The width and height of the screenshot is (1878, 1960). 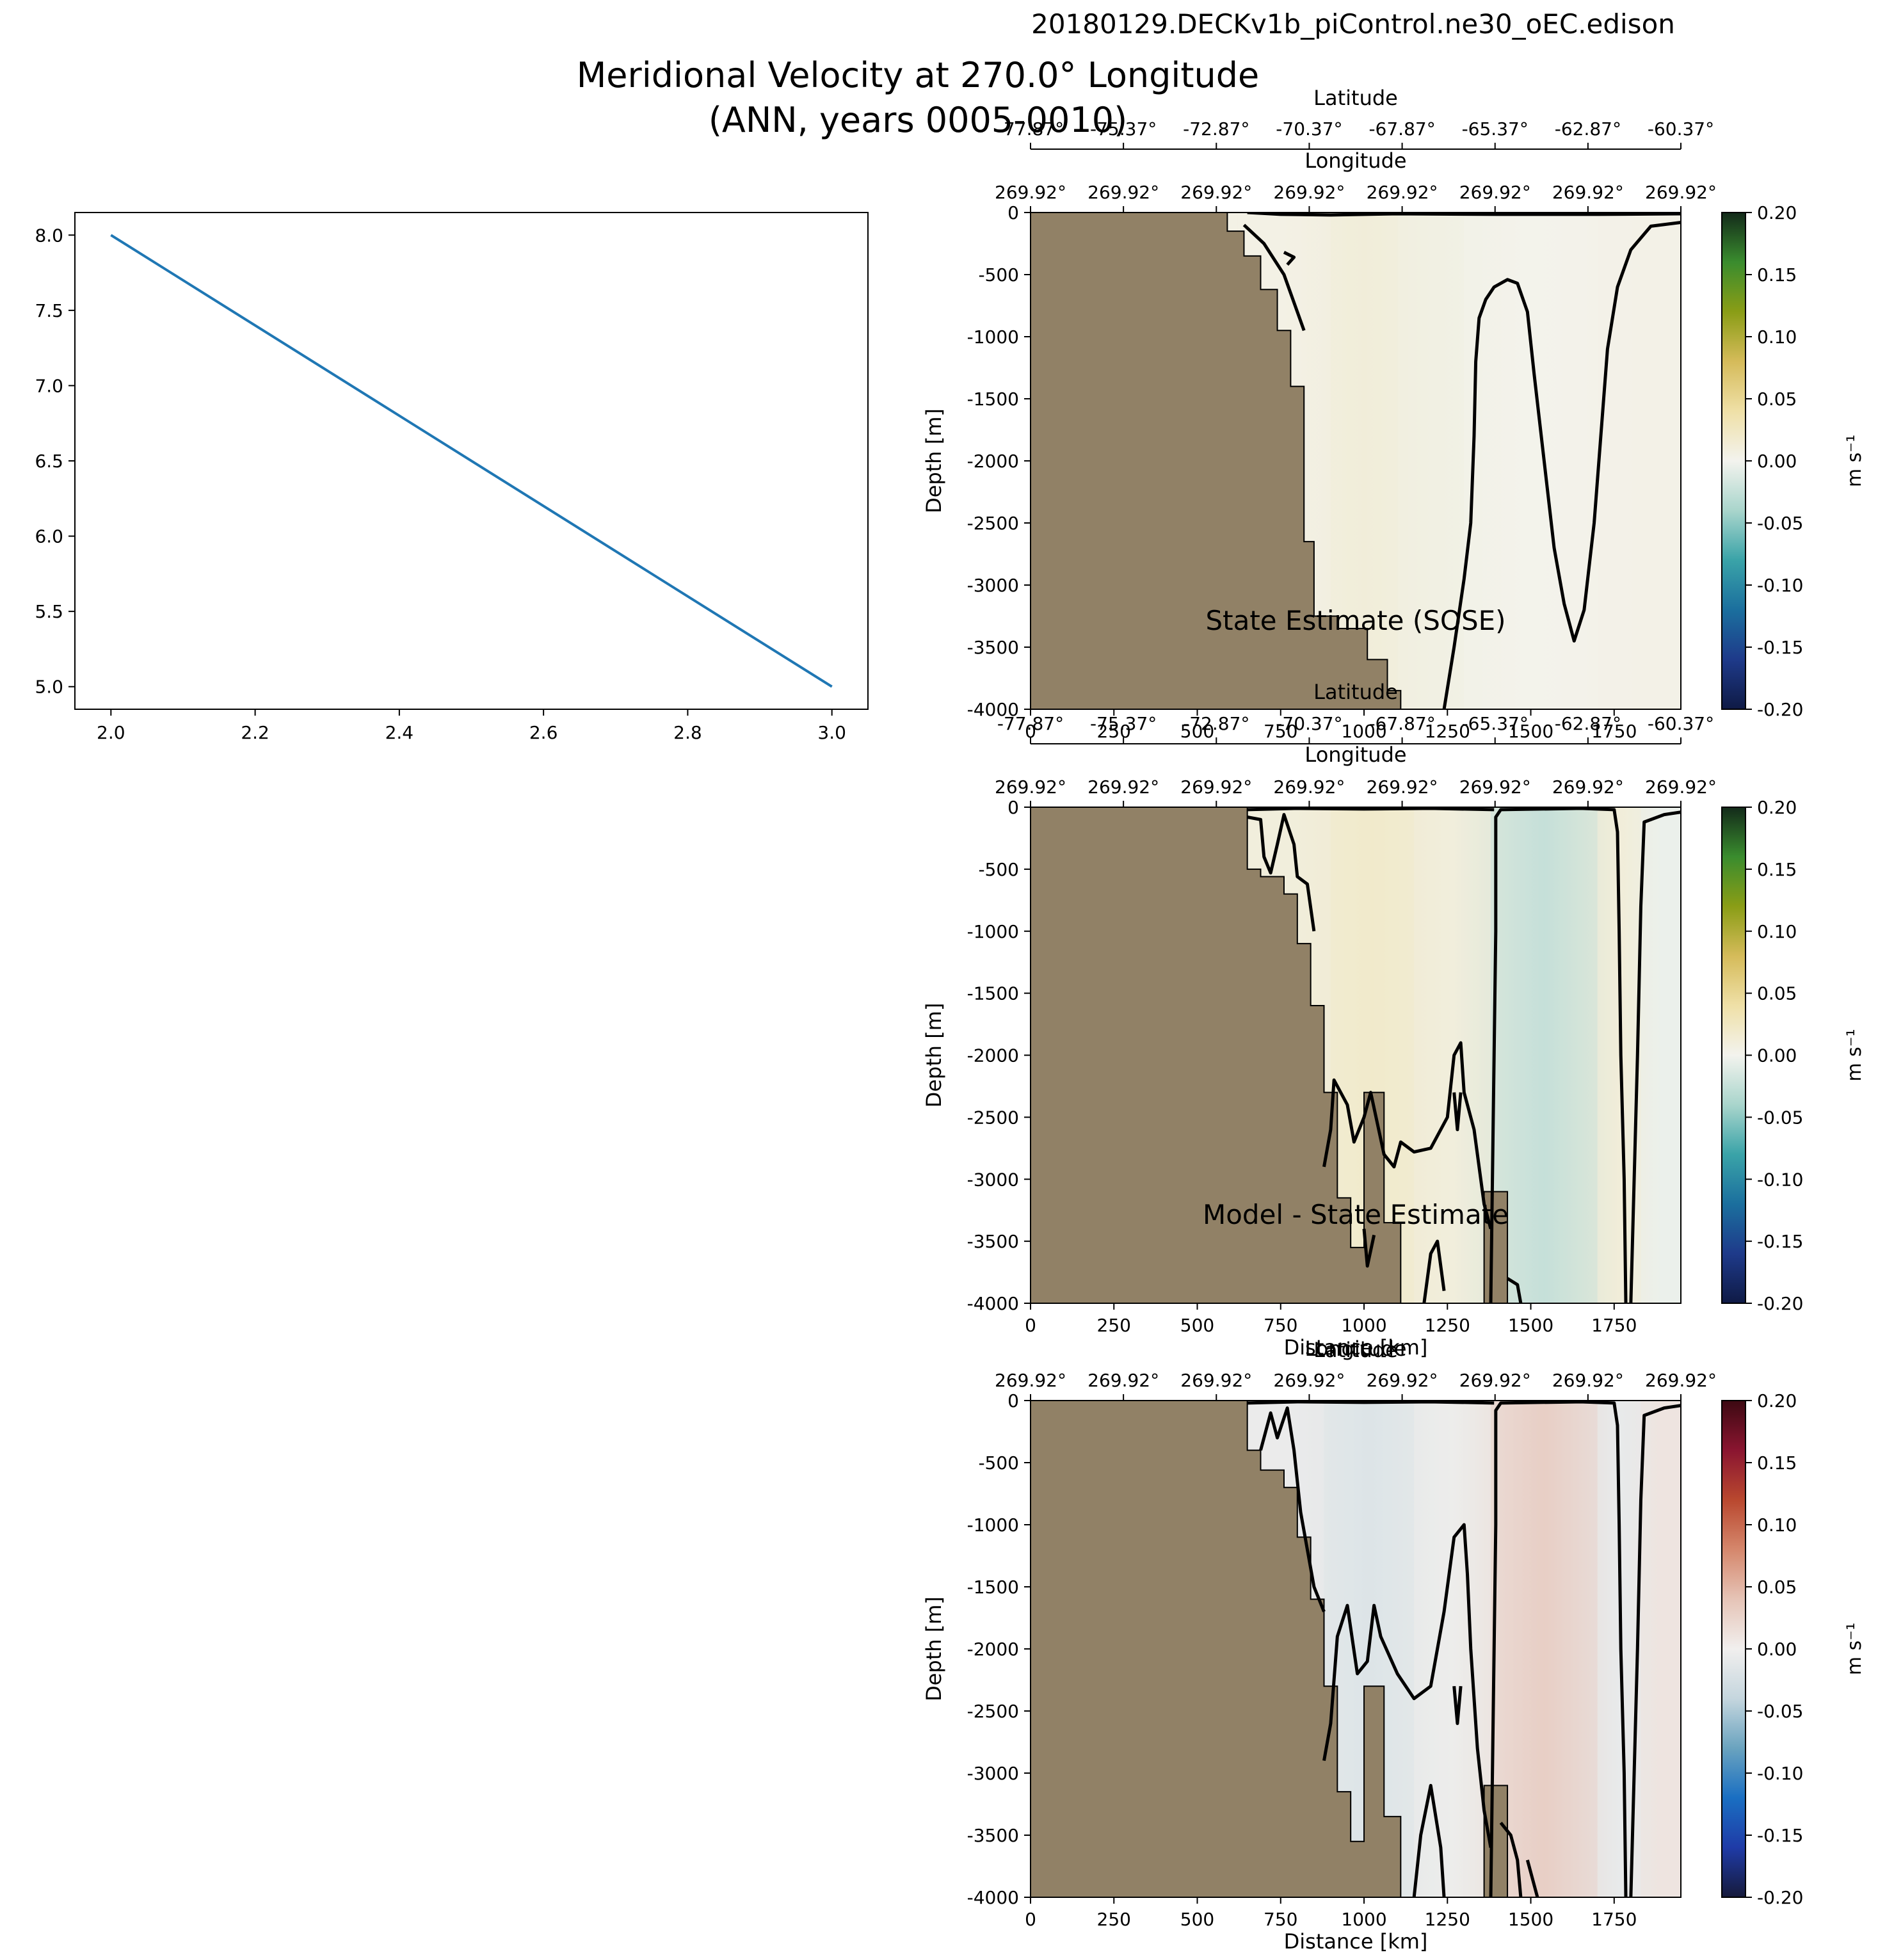 I want to click on x-axis-label: Distance [km], so click(x=1356, y=1347).